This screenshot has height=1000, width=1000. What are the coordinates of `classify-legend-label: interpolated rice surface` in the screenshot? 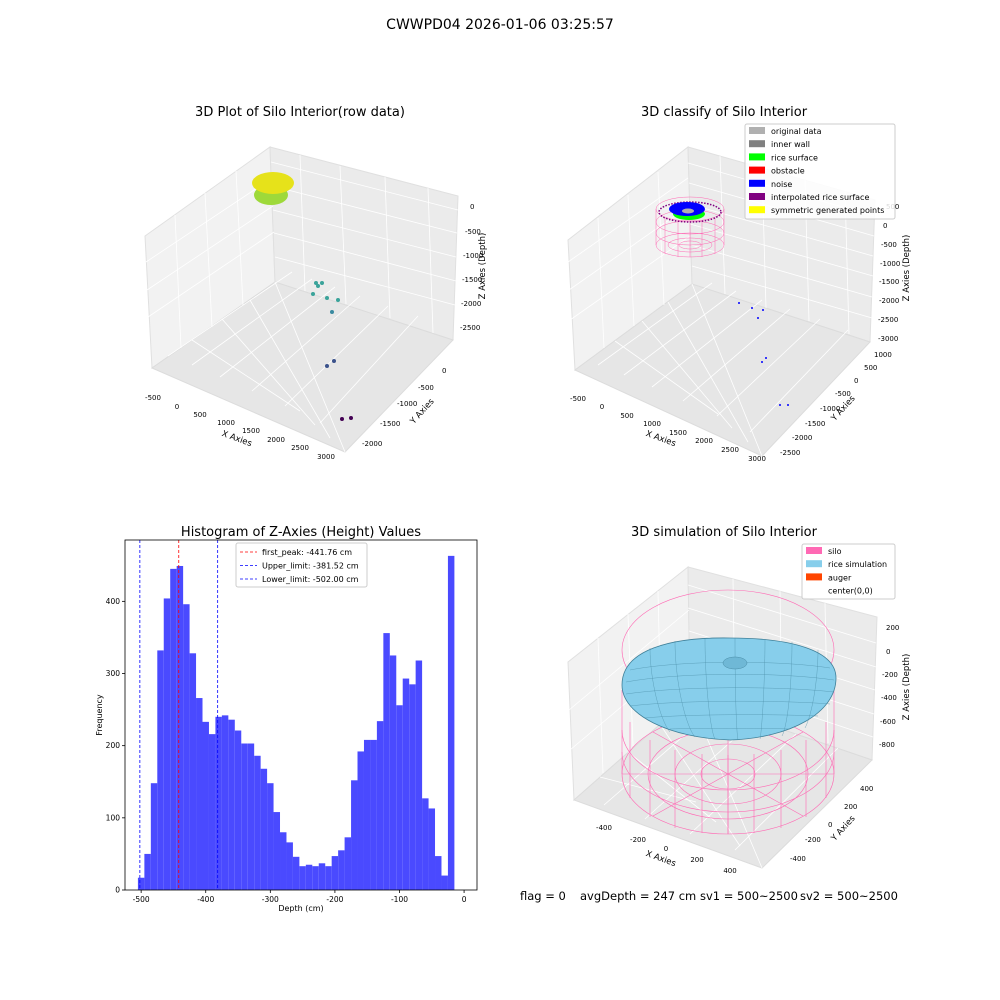 It's located at (820, 197).